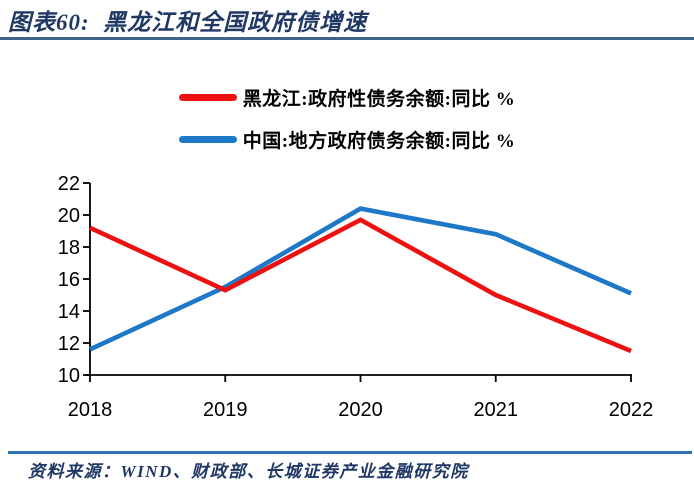  I want to click on x-tick-label: 2020, so click(360, 410).